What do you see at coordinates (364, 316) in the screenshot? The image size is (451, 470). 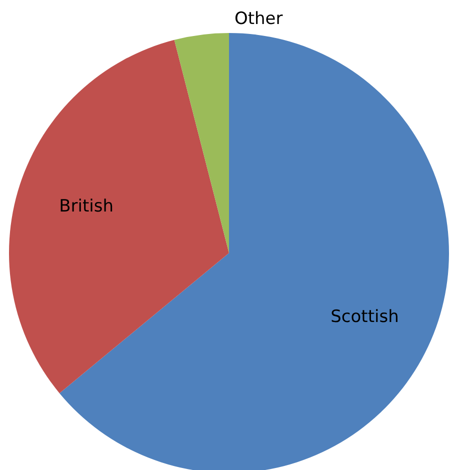 I see `slice-label: Scottish` at bounding box center [364, 316].